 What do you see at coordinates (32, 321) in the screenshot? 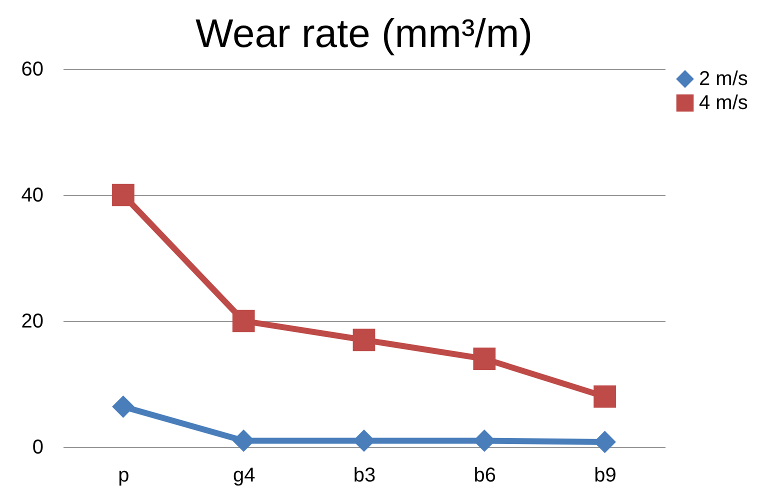
I see `y-tick-label: 20` at bounding box center [32, 321].